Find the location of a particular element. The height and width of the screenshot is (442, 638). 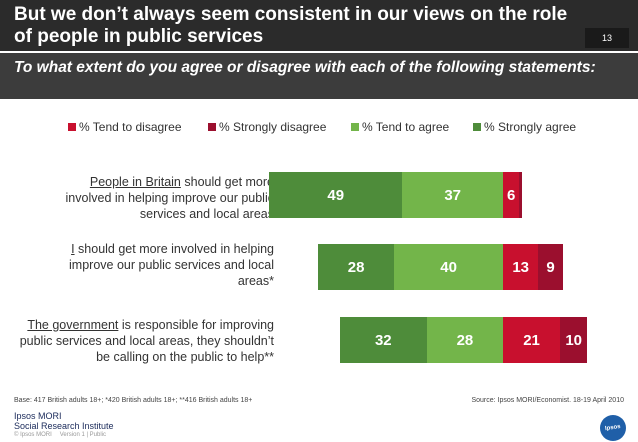

bar-value-label: 9 is located at coordinates (550, 267).